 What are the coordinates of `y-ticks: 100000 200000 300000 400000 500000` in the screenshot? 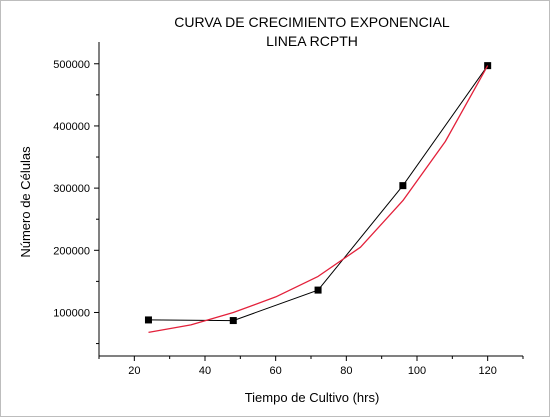 It's located at (76, 202).